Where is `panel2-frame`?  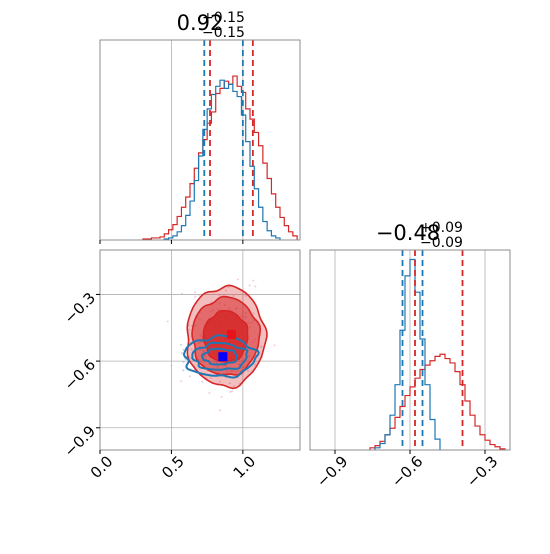 panel2-frame is located at coordinates (200, 350).